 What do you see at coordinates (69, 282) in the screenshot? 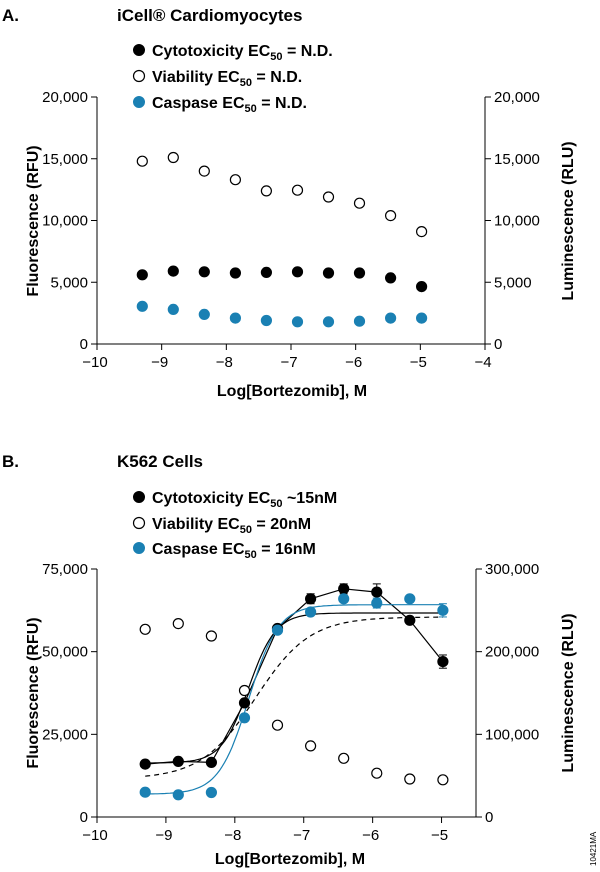
I see `panel-a-y-left-tick-label: 5,000` at bounding box center [69, 282].